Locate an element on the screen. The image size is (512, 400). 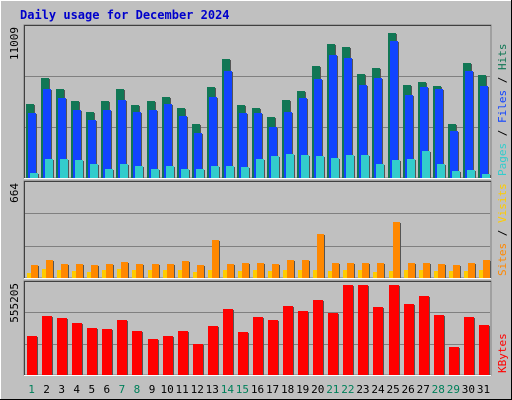
day-label-30: 30 is located at coordinates (468, 389).